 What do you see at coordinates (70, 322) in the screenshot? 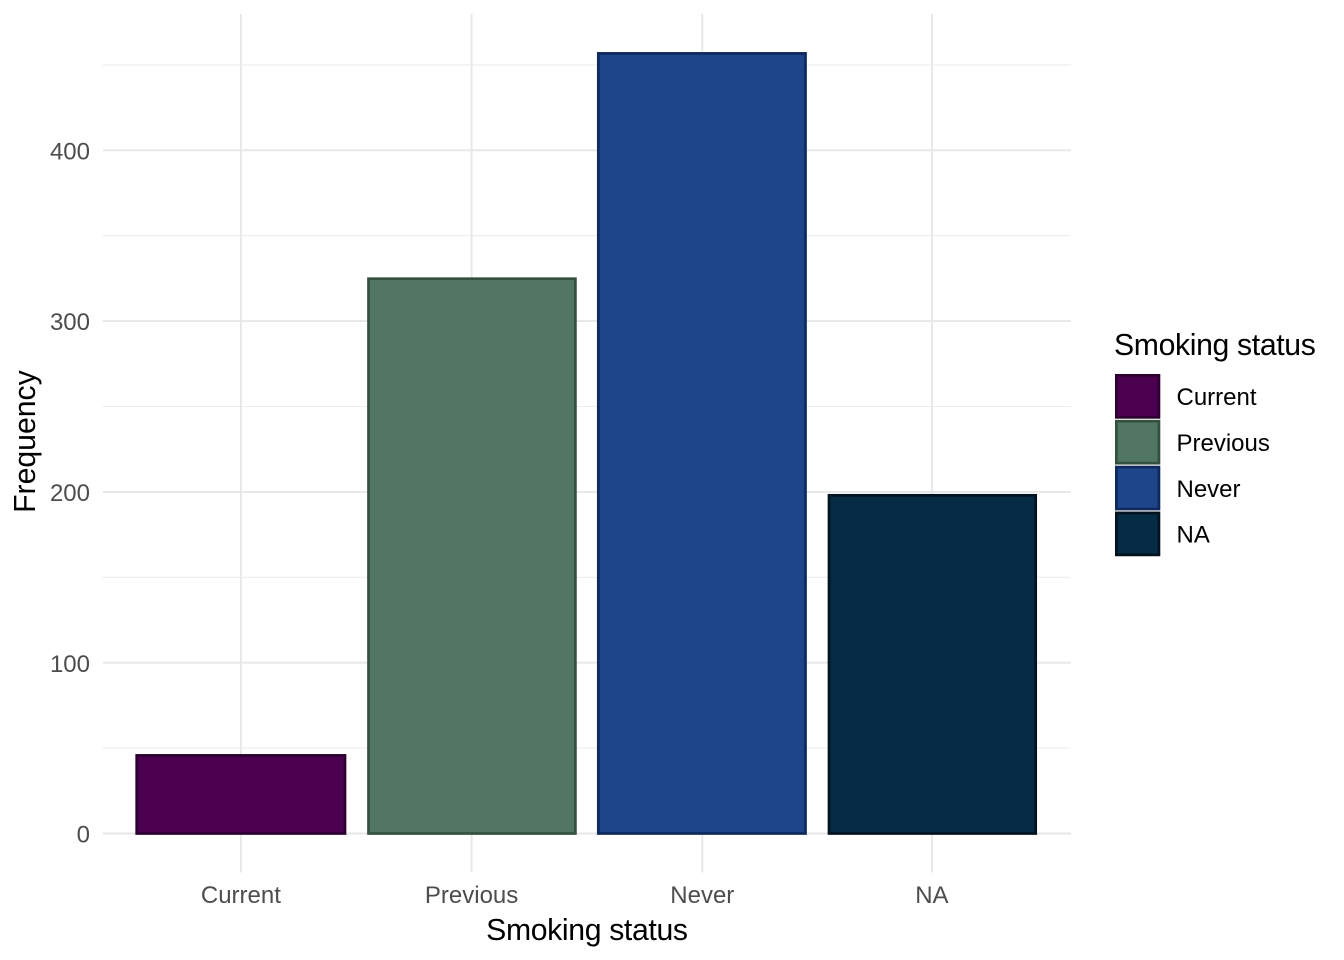
I see `svg-text: 300` at bounding box center [70, 322].